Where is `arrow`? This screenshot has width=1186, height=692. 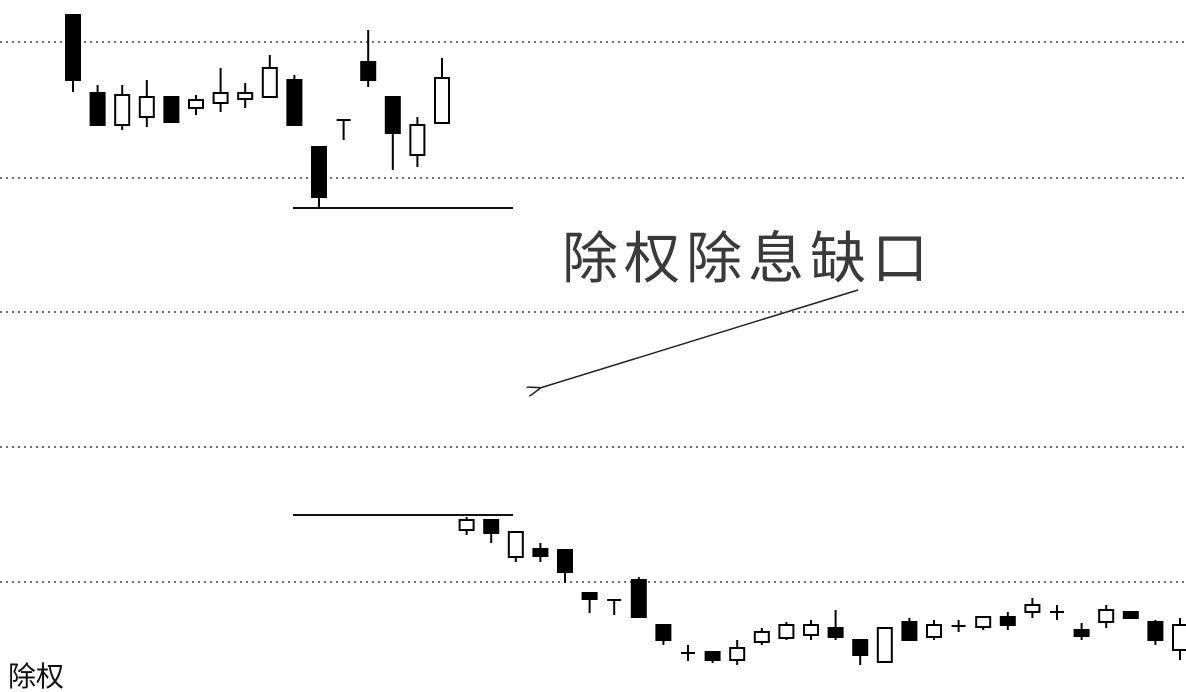 arrow is located at coordinates (699, 338).